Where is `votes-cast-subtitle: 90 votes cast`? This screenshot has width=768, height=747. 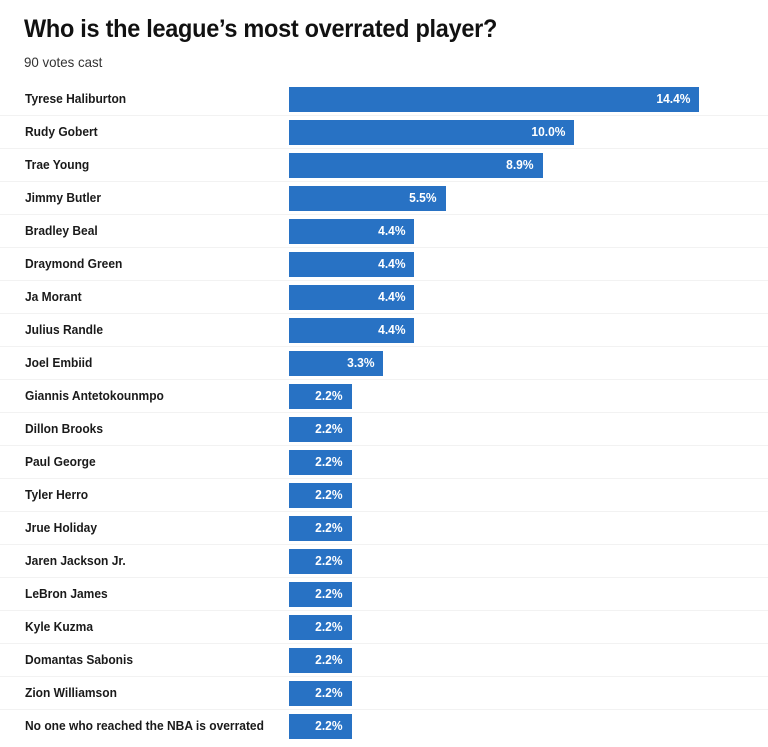 votes-cast-subtitle: 90 votes cast is located at coordinates (63, 62).